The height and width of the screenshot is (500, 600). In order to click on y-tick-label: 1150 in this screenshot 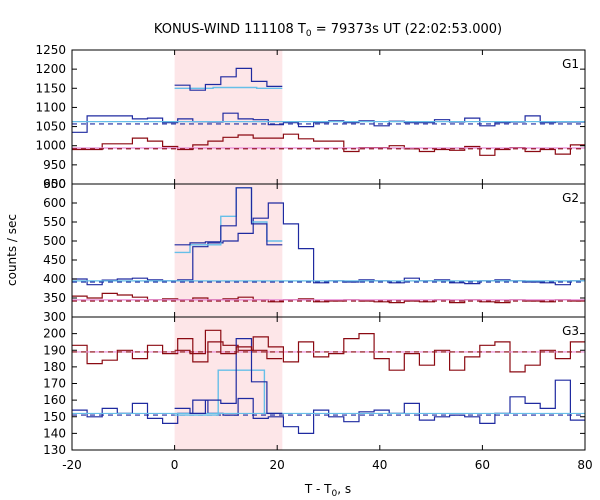, I will do `click(50, 88)`.